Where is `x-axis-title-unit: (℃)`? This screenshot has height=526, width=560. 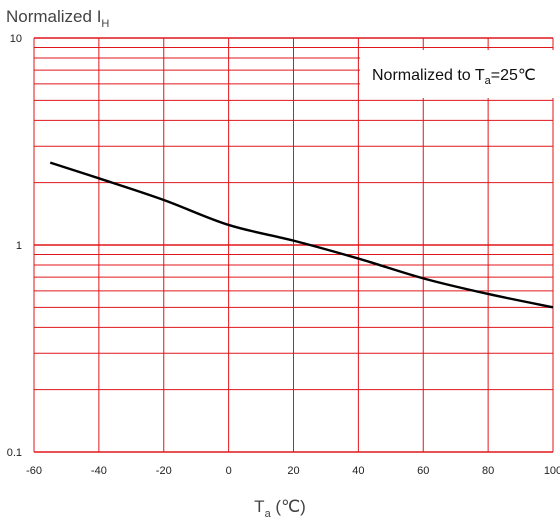 x-axis-title-unit: (℃) is located at coordinates (288, 506).